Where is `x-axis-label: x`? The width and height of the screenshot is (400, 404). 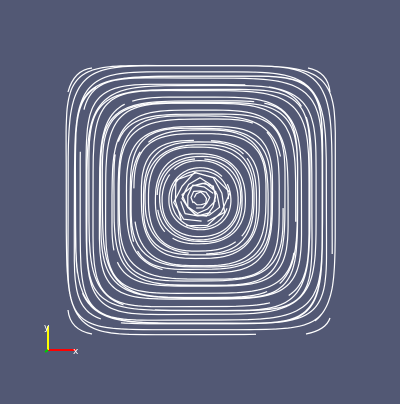
x-axis-label: x is located at coordinates (76, 352).